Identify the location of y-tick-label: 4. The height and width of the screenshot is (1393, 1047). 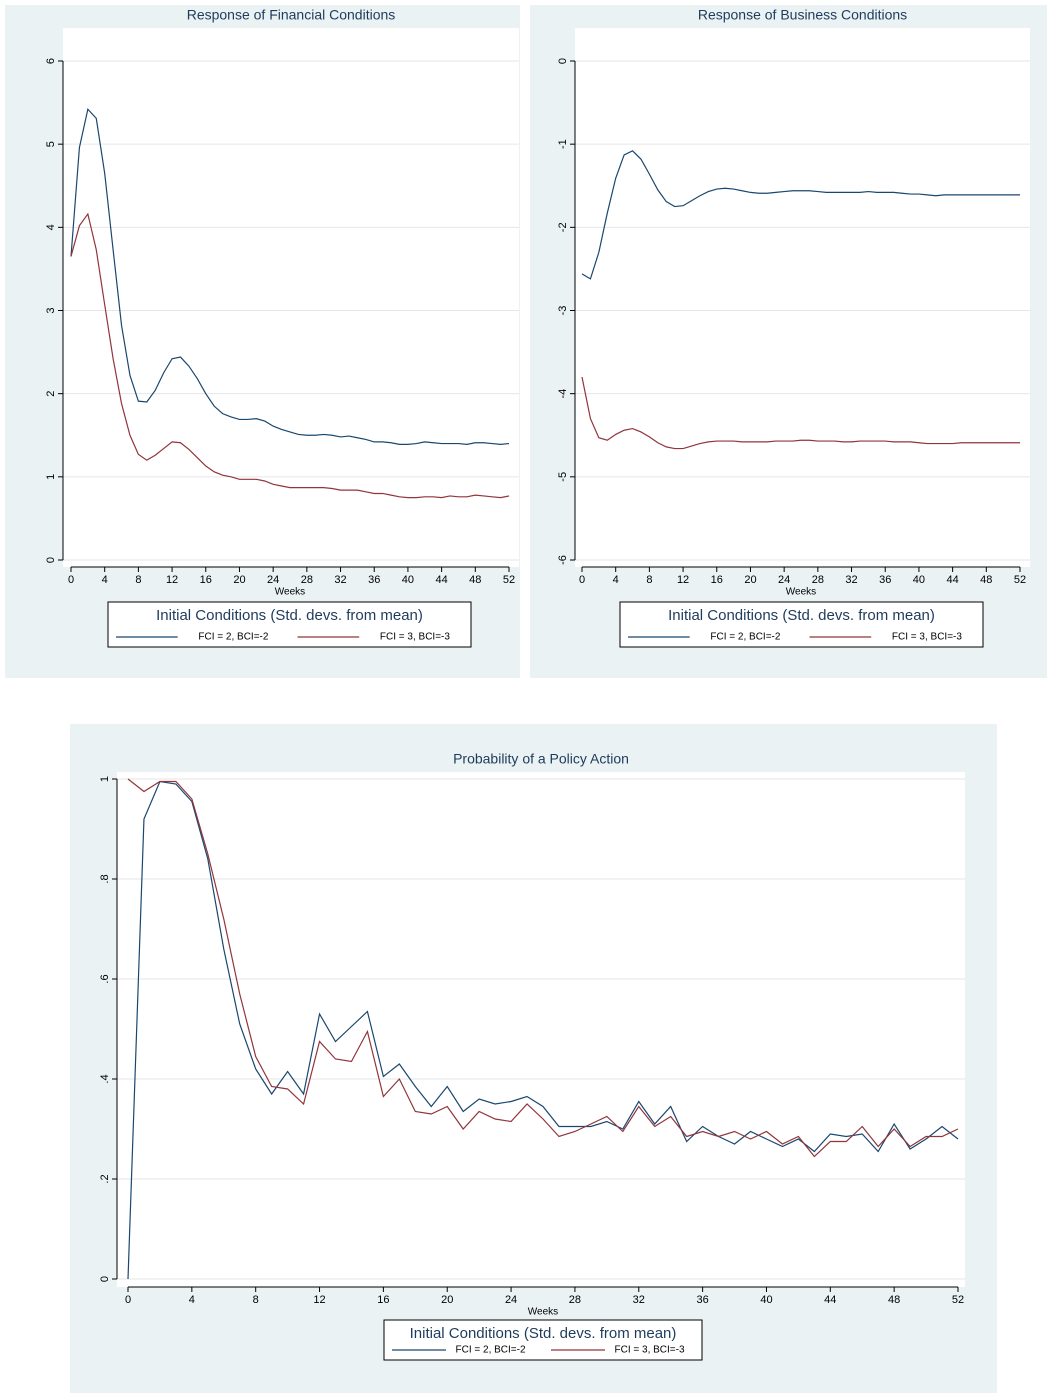
(51, 227).